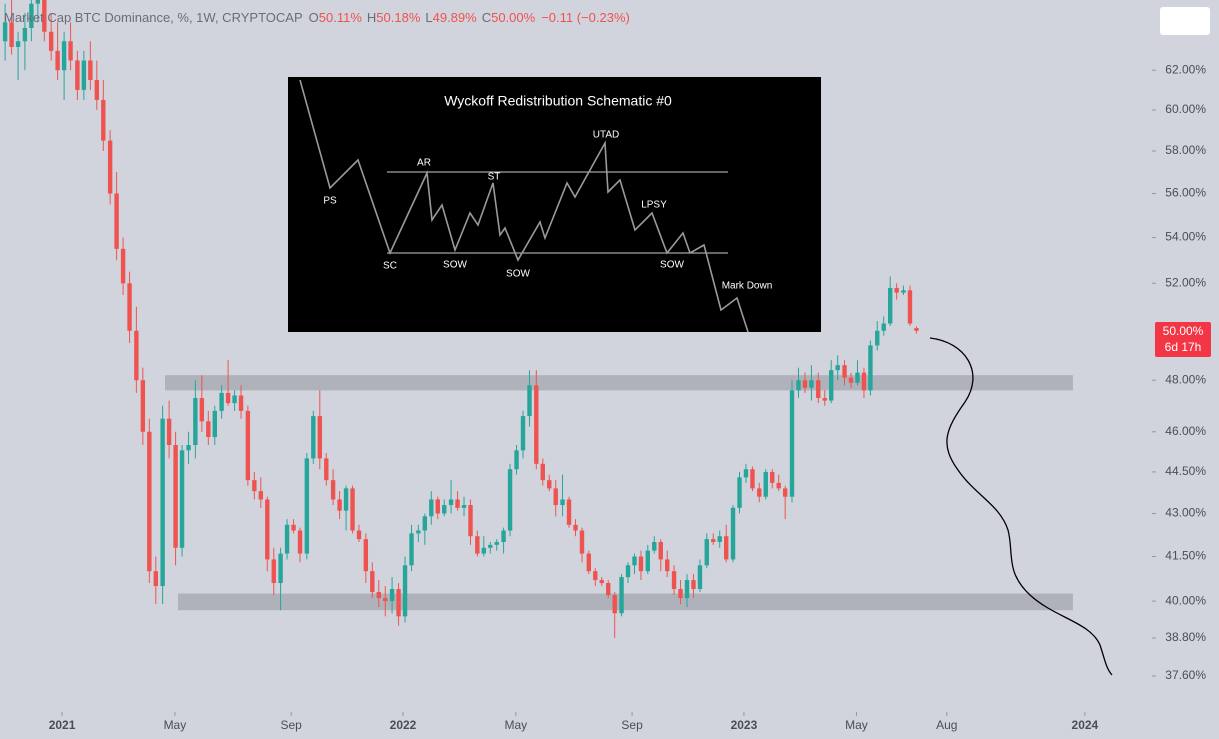 This screenshot has width=1219, height=739. What do you see at coordinates (1185, 379) in the screenshot?
I see `y-tick-label: 48.00%` at bounding box center [1185, 379].